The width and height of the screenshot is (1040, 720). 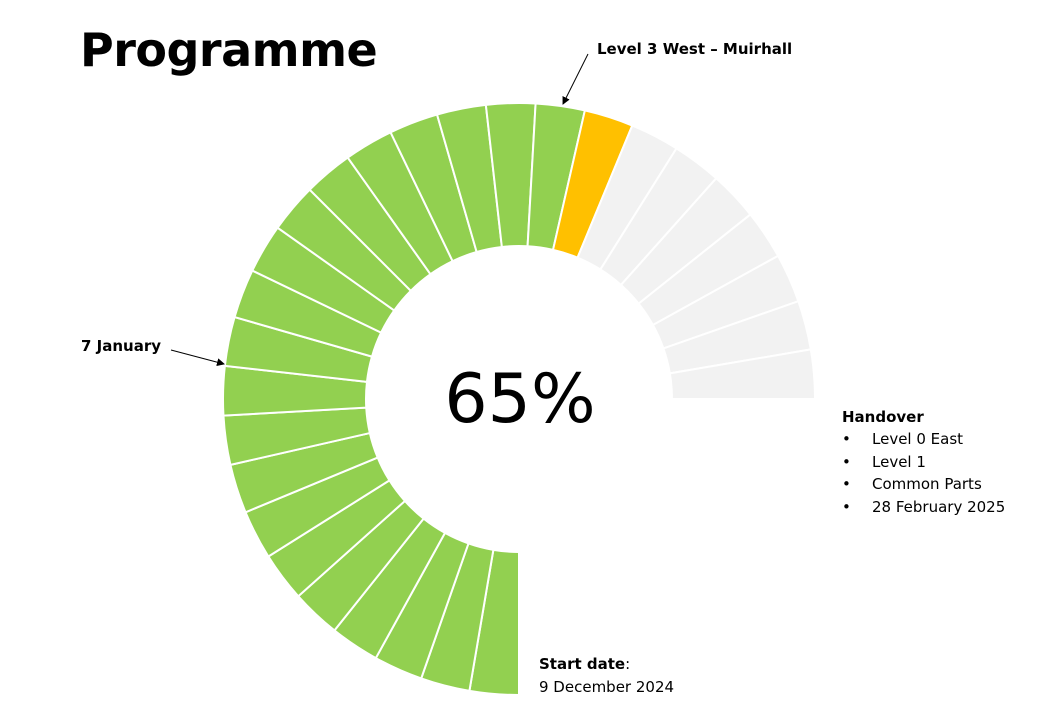 What do you see at coordinates (606, 676) in the screenshot?
I see `start-date-block: Start date: 9 December 2024` at bounding box center [606, 676].